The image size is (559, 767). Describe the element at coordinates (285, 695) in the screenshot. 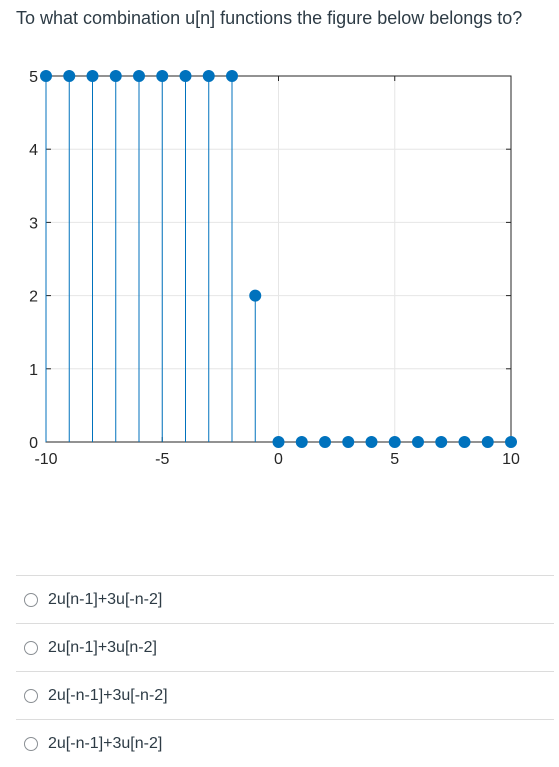

I see `answer-option-3: 2u[-n-1]+3u[-n-2]` at that location.